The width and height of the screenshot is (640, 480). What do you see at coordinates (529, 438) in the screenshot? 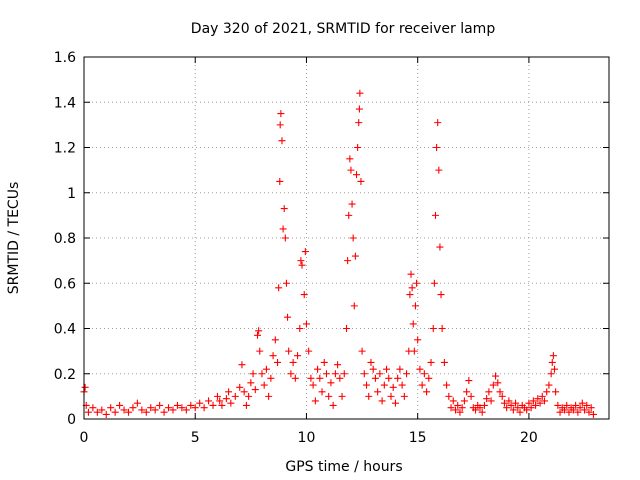
I see `x-tick-label: 20` at bounding box center [529, 438].